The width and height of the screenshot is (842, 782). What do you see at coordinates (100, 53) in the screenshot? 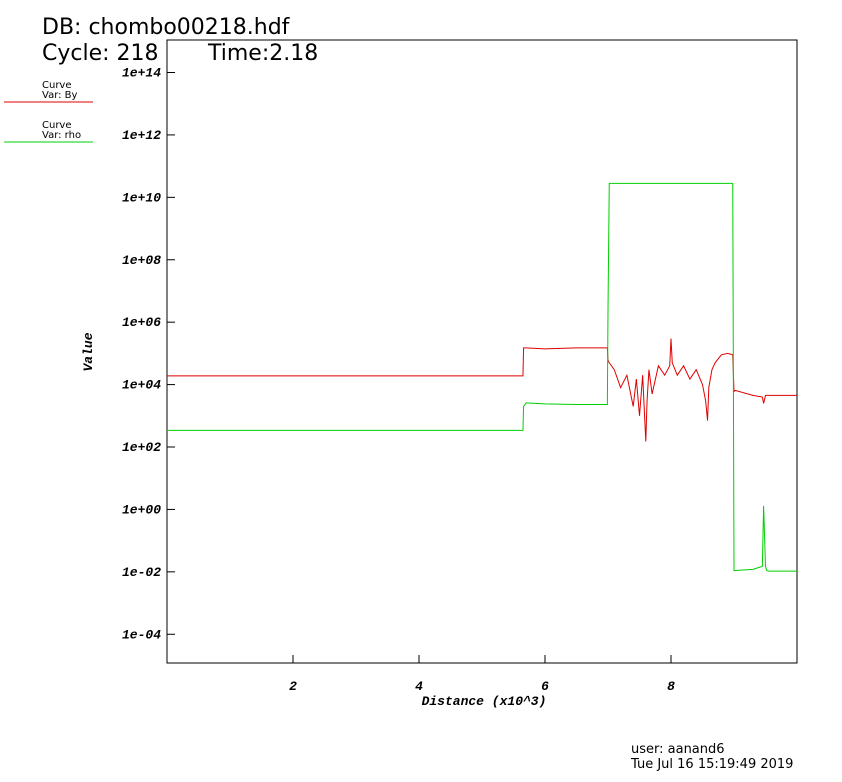
I see `cycle: Cycle: 218` at bounding box center [100, 53].